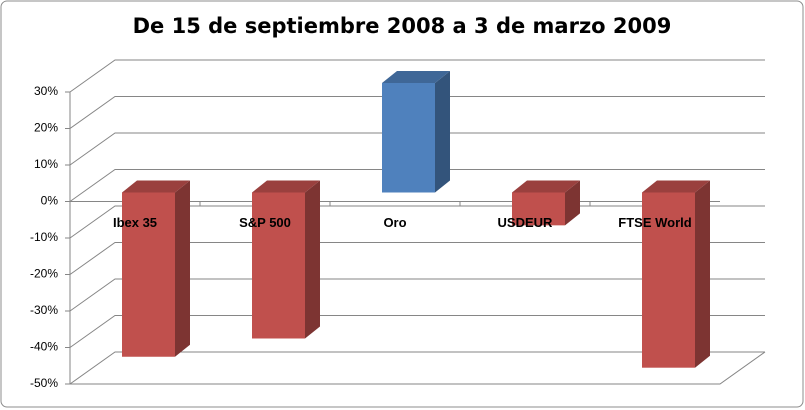  What do you see at coordinates (44, 237) in the screenshot?
I see `y-tick-label: -10%` at bounding box center [44, 237].